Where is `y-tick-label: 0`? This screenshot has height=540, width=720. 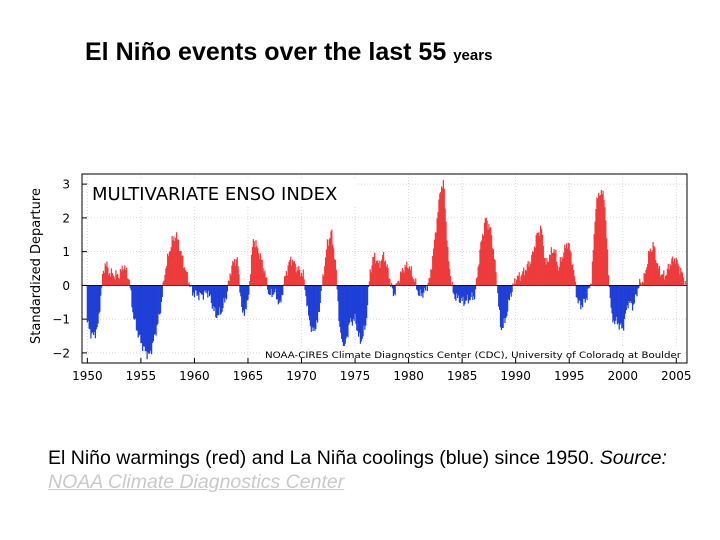
y-tick-label: 0 is located at coordinates (66, 286).